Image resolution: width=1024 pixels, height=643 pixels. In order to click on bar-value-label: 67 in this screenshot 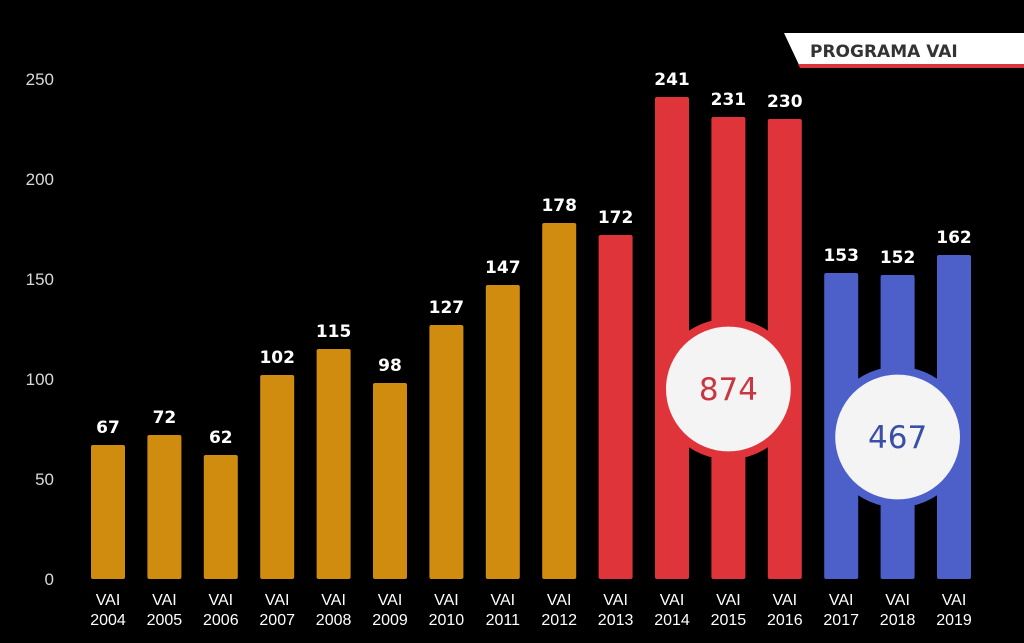, I will do `click(108, 428)`.